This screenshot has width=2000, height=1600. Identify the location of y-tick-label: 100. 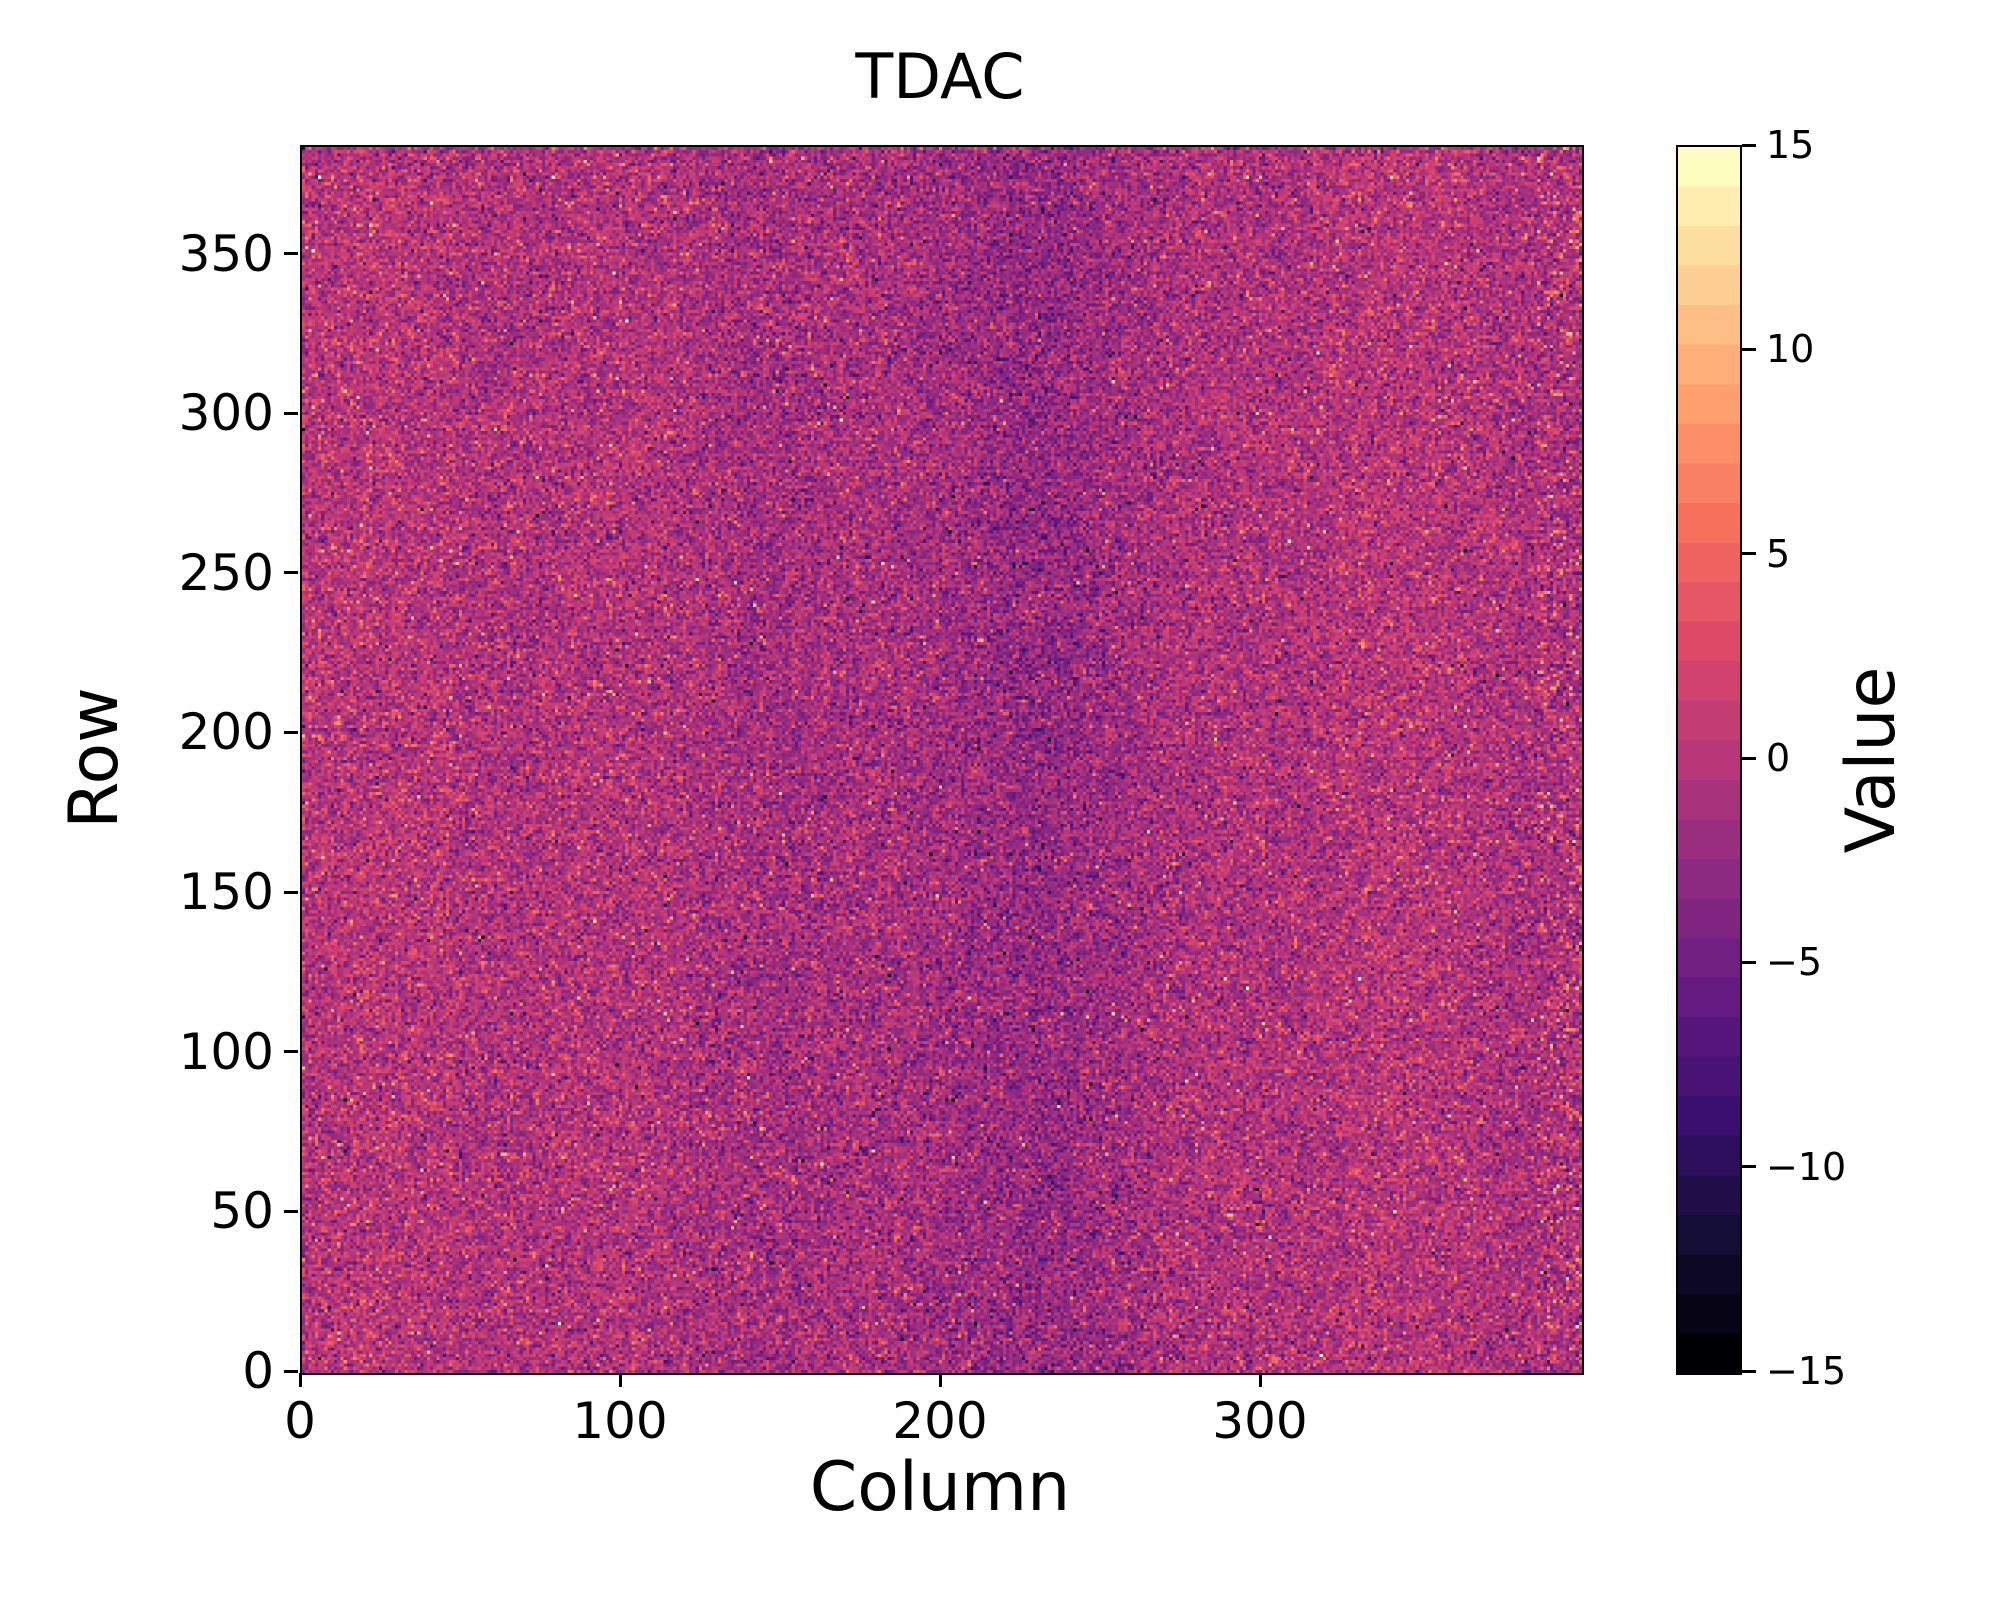
(226, 1051).